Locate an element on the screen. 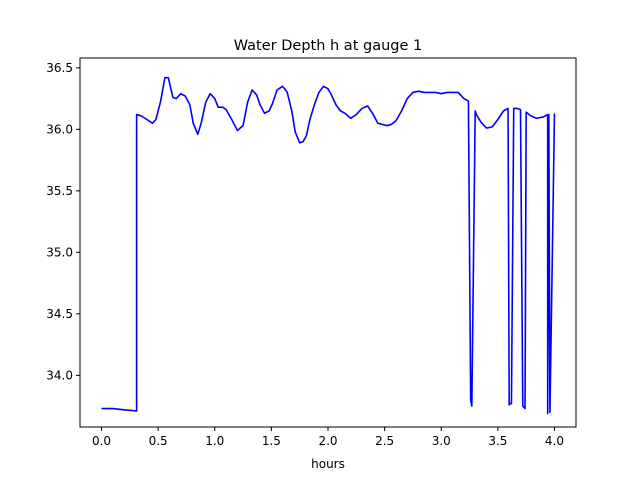  y-axis: 34.0 34.5 35.0 35.5 36.0 36.5 is located at coordinates (63, 221).